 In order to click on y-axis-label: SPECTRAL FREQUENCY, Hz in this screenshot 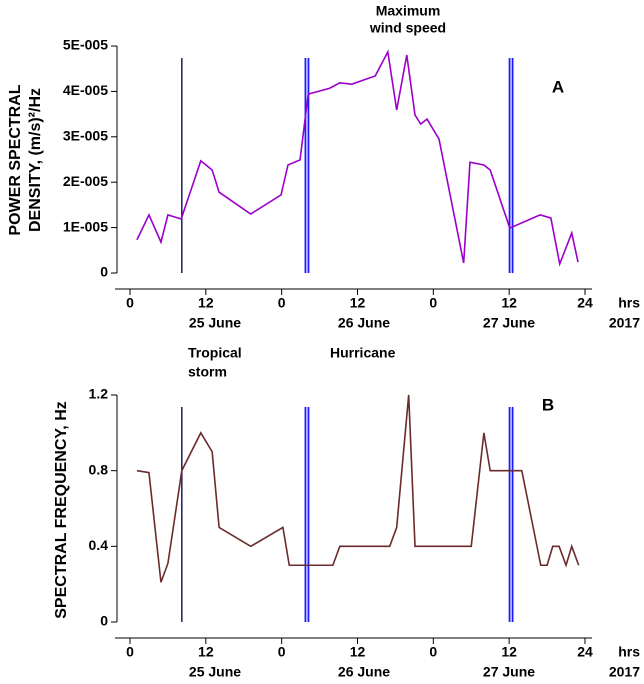, I will do `click(61, 510)`.